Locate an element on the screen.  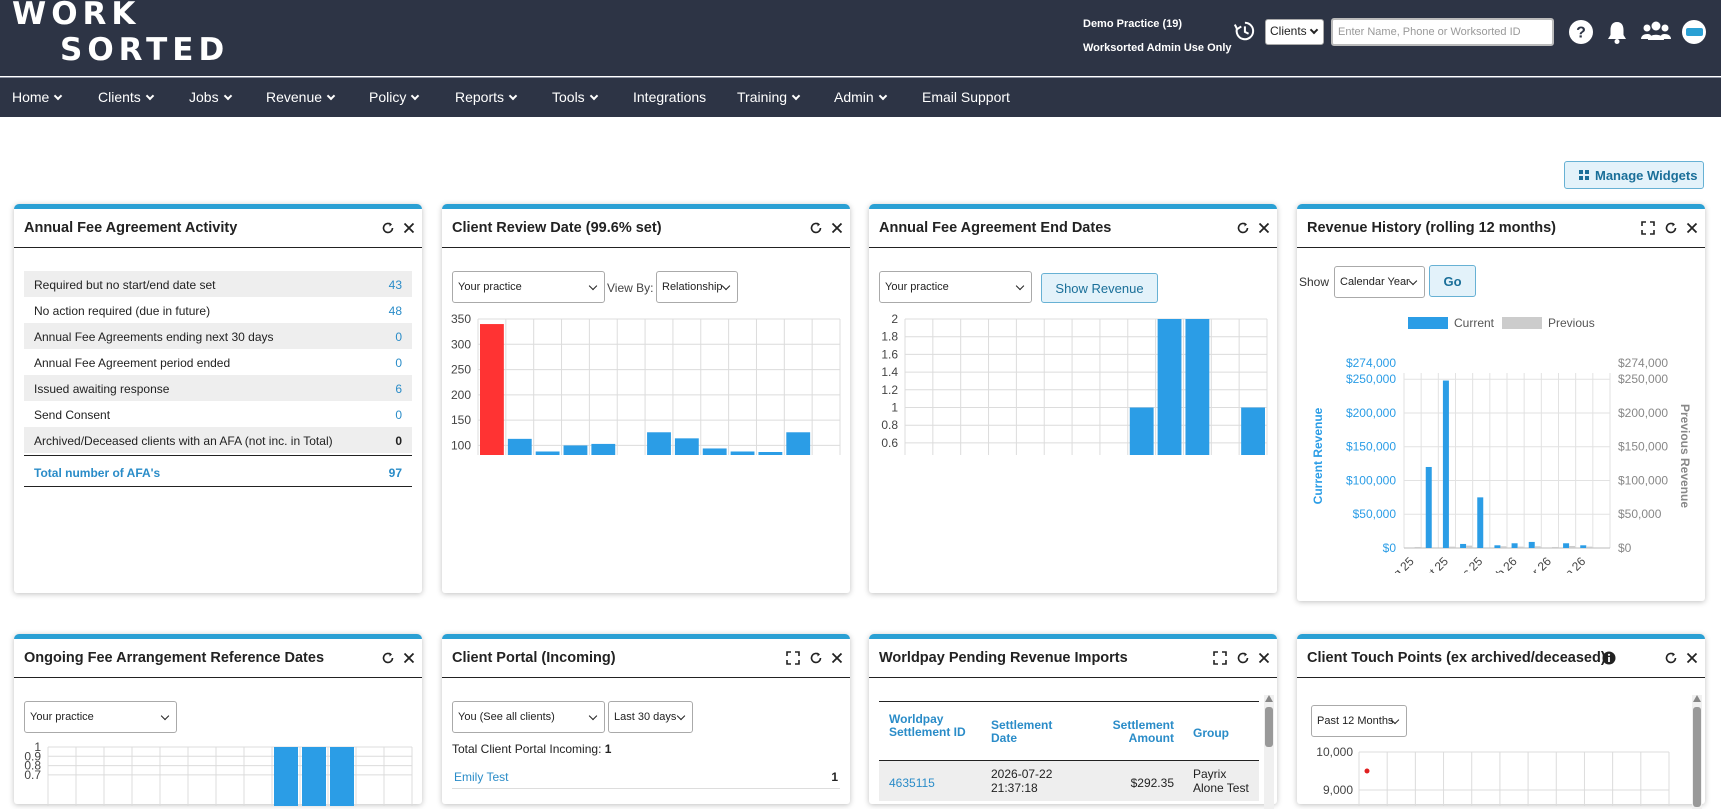
total-value: 97 is located at coordinates (395, 473).